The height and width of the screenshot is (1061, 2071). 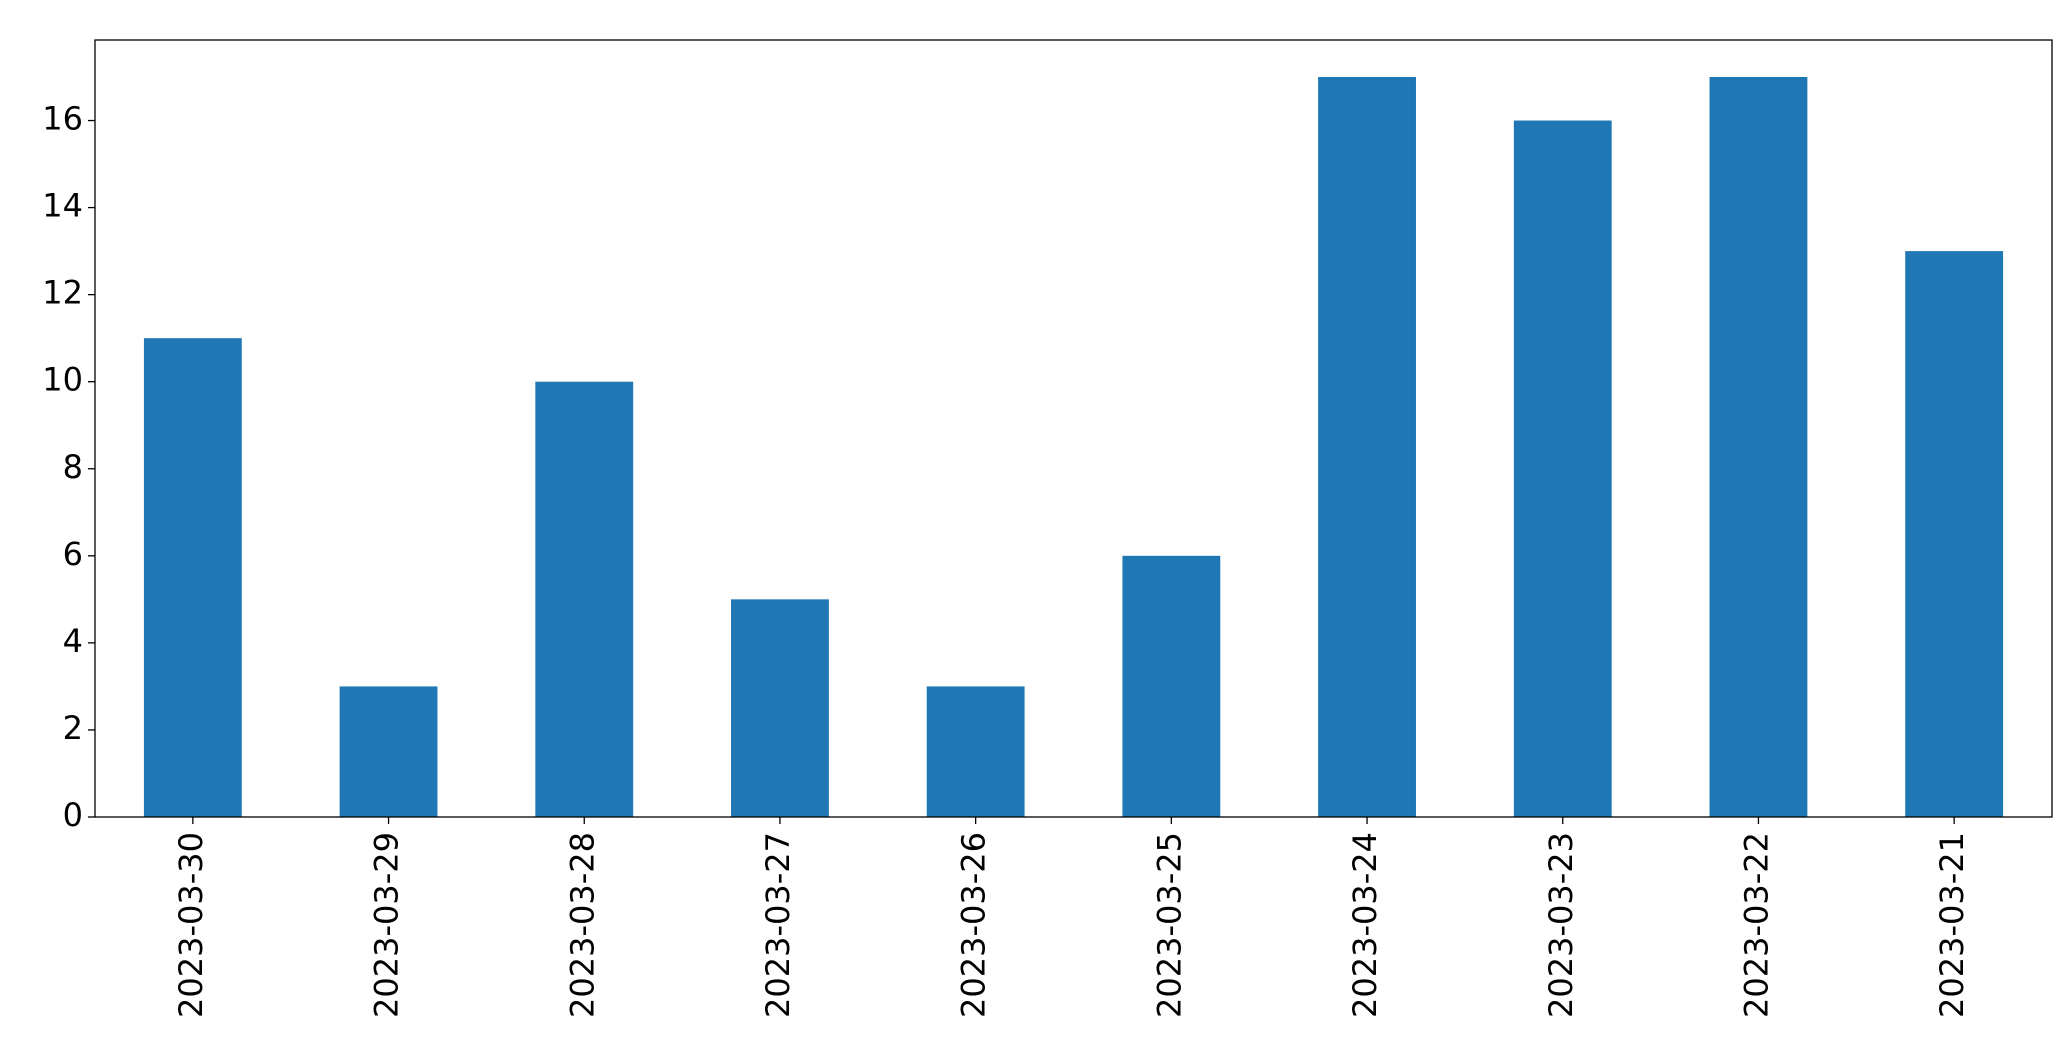 I want to click on y-tick-label: 8, so click(x=73, y=467).